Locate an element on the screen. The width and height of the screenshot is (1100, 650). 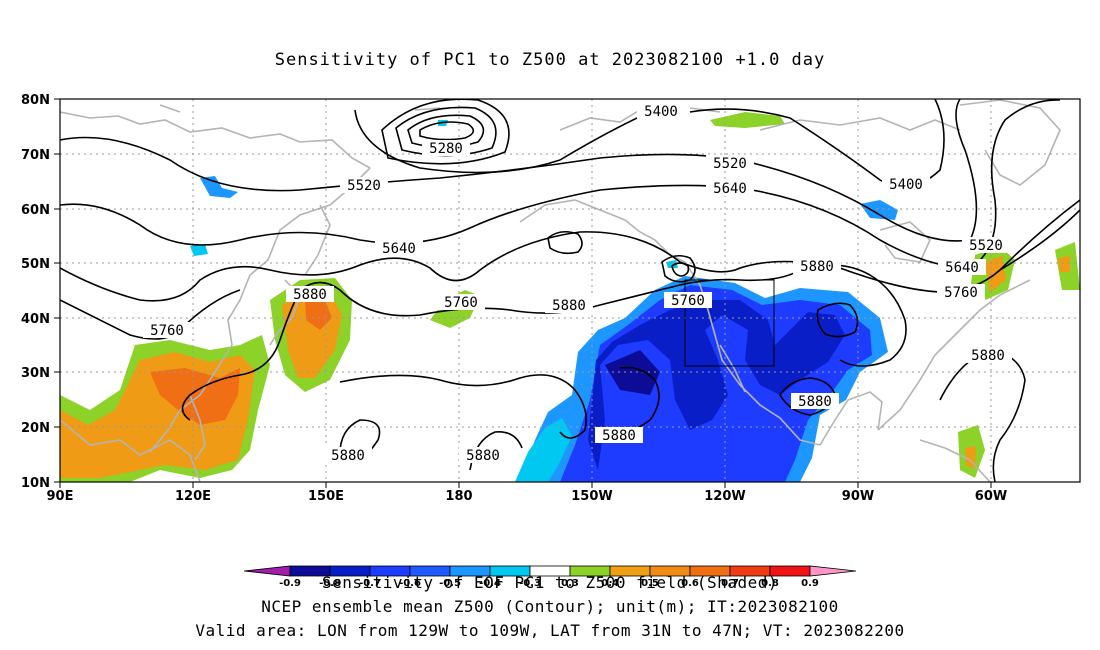
colorbar-tick-label: -0.6 is located at coordinates (410, 583).